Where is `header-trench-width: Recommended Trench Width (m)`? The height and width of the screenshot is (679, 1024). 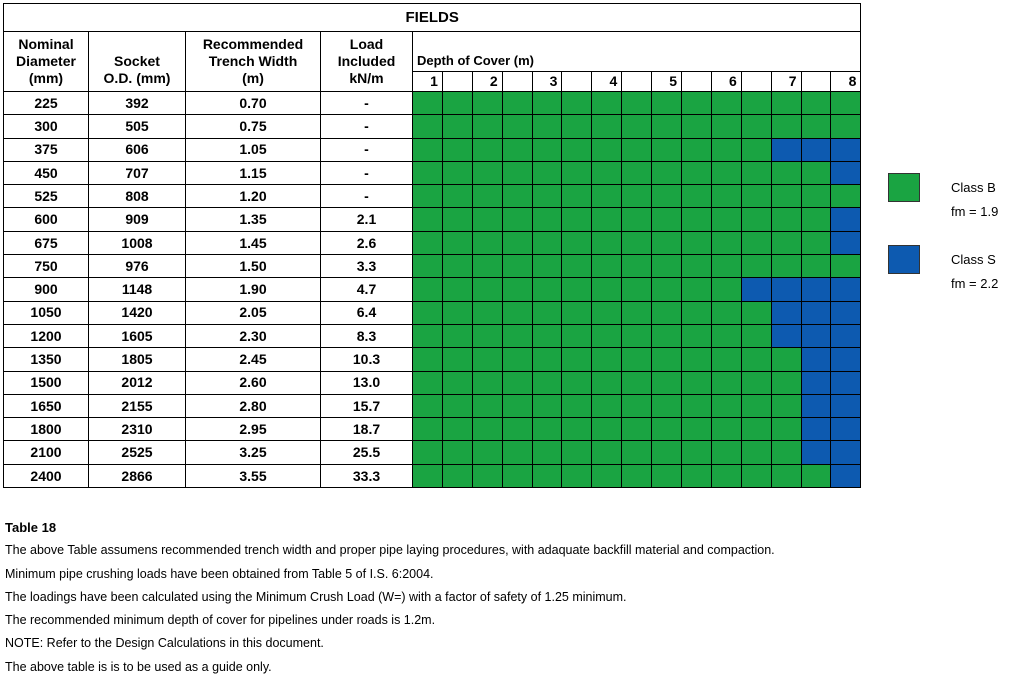 header-trench-width: Recommended Trench Width (m) is located at coordinates (253, 61).